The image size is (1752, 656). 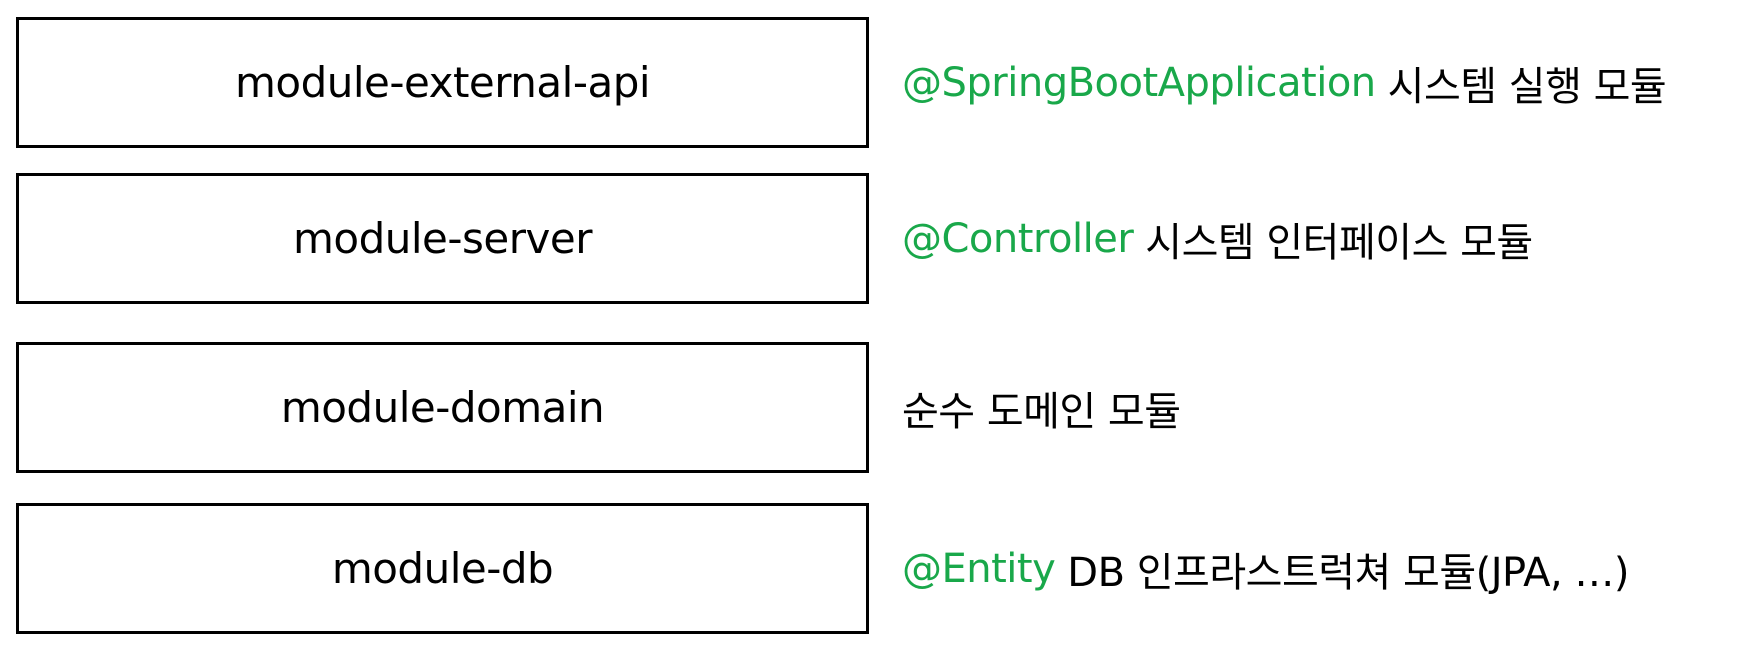 I want to click on module-label: module-server, so click(x=442, y=238).